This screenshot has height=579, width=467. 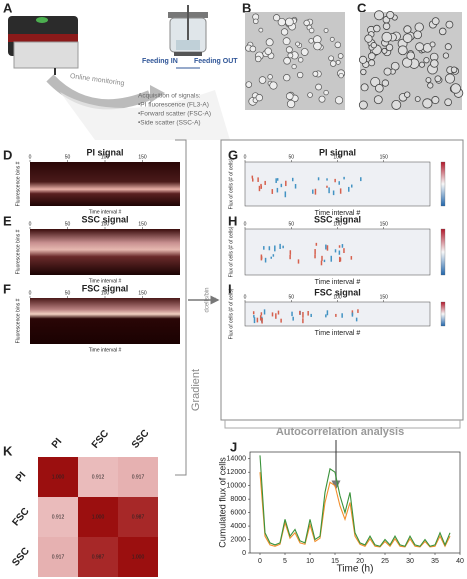 I want to click on device-icon, so click(x=43, y=45).